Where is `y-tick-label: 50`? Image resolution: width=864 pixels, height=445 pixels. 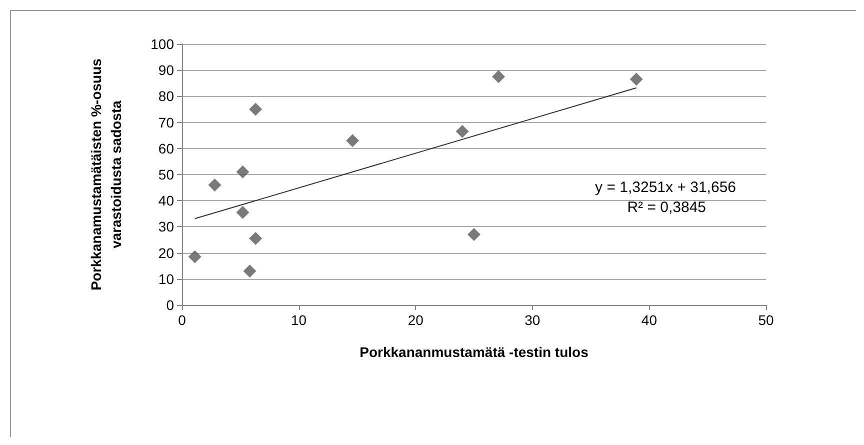
y-tick-label: 50 is located at coordinates (166, 174).